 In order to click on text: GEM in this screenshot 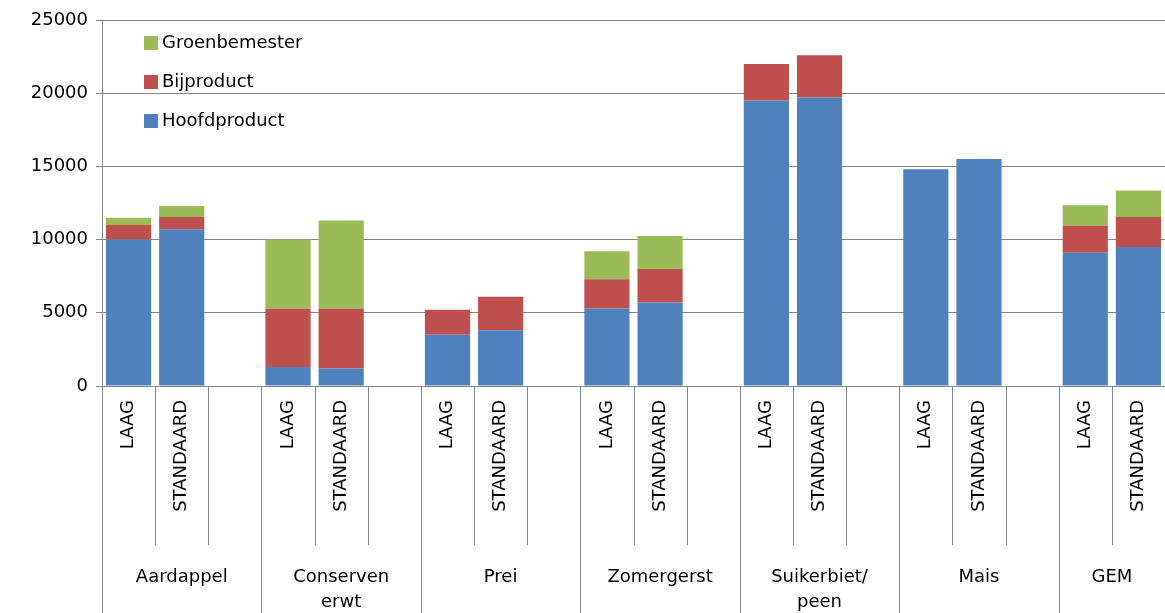, I will do `click(1112, 575)`.